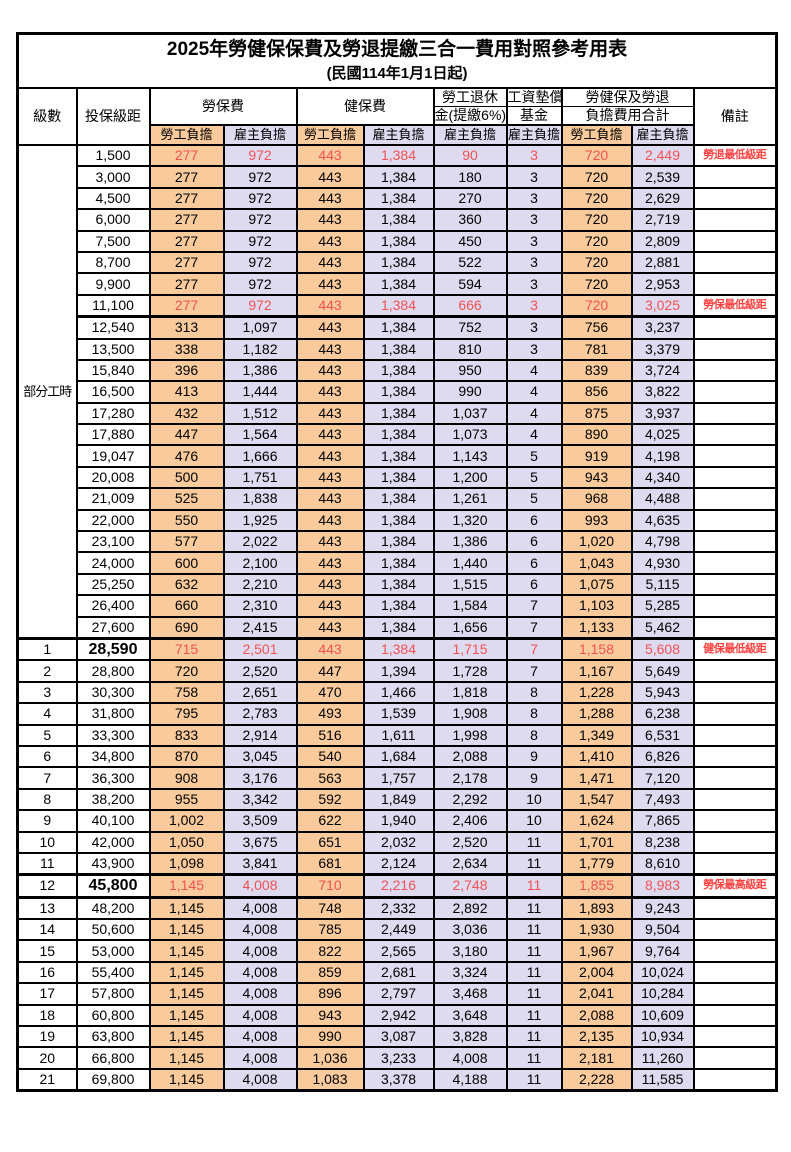  What do you see at coordinates (398, 305) in the screenshot?
I see `table-row: 11,100 277 972 443 1,384 666 3 720 3,025 勞保最低級距` at bounding box center [398, 305].